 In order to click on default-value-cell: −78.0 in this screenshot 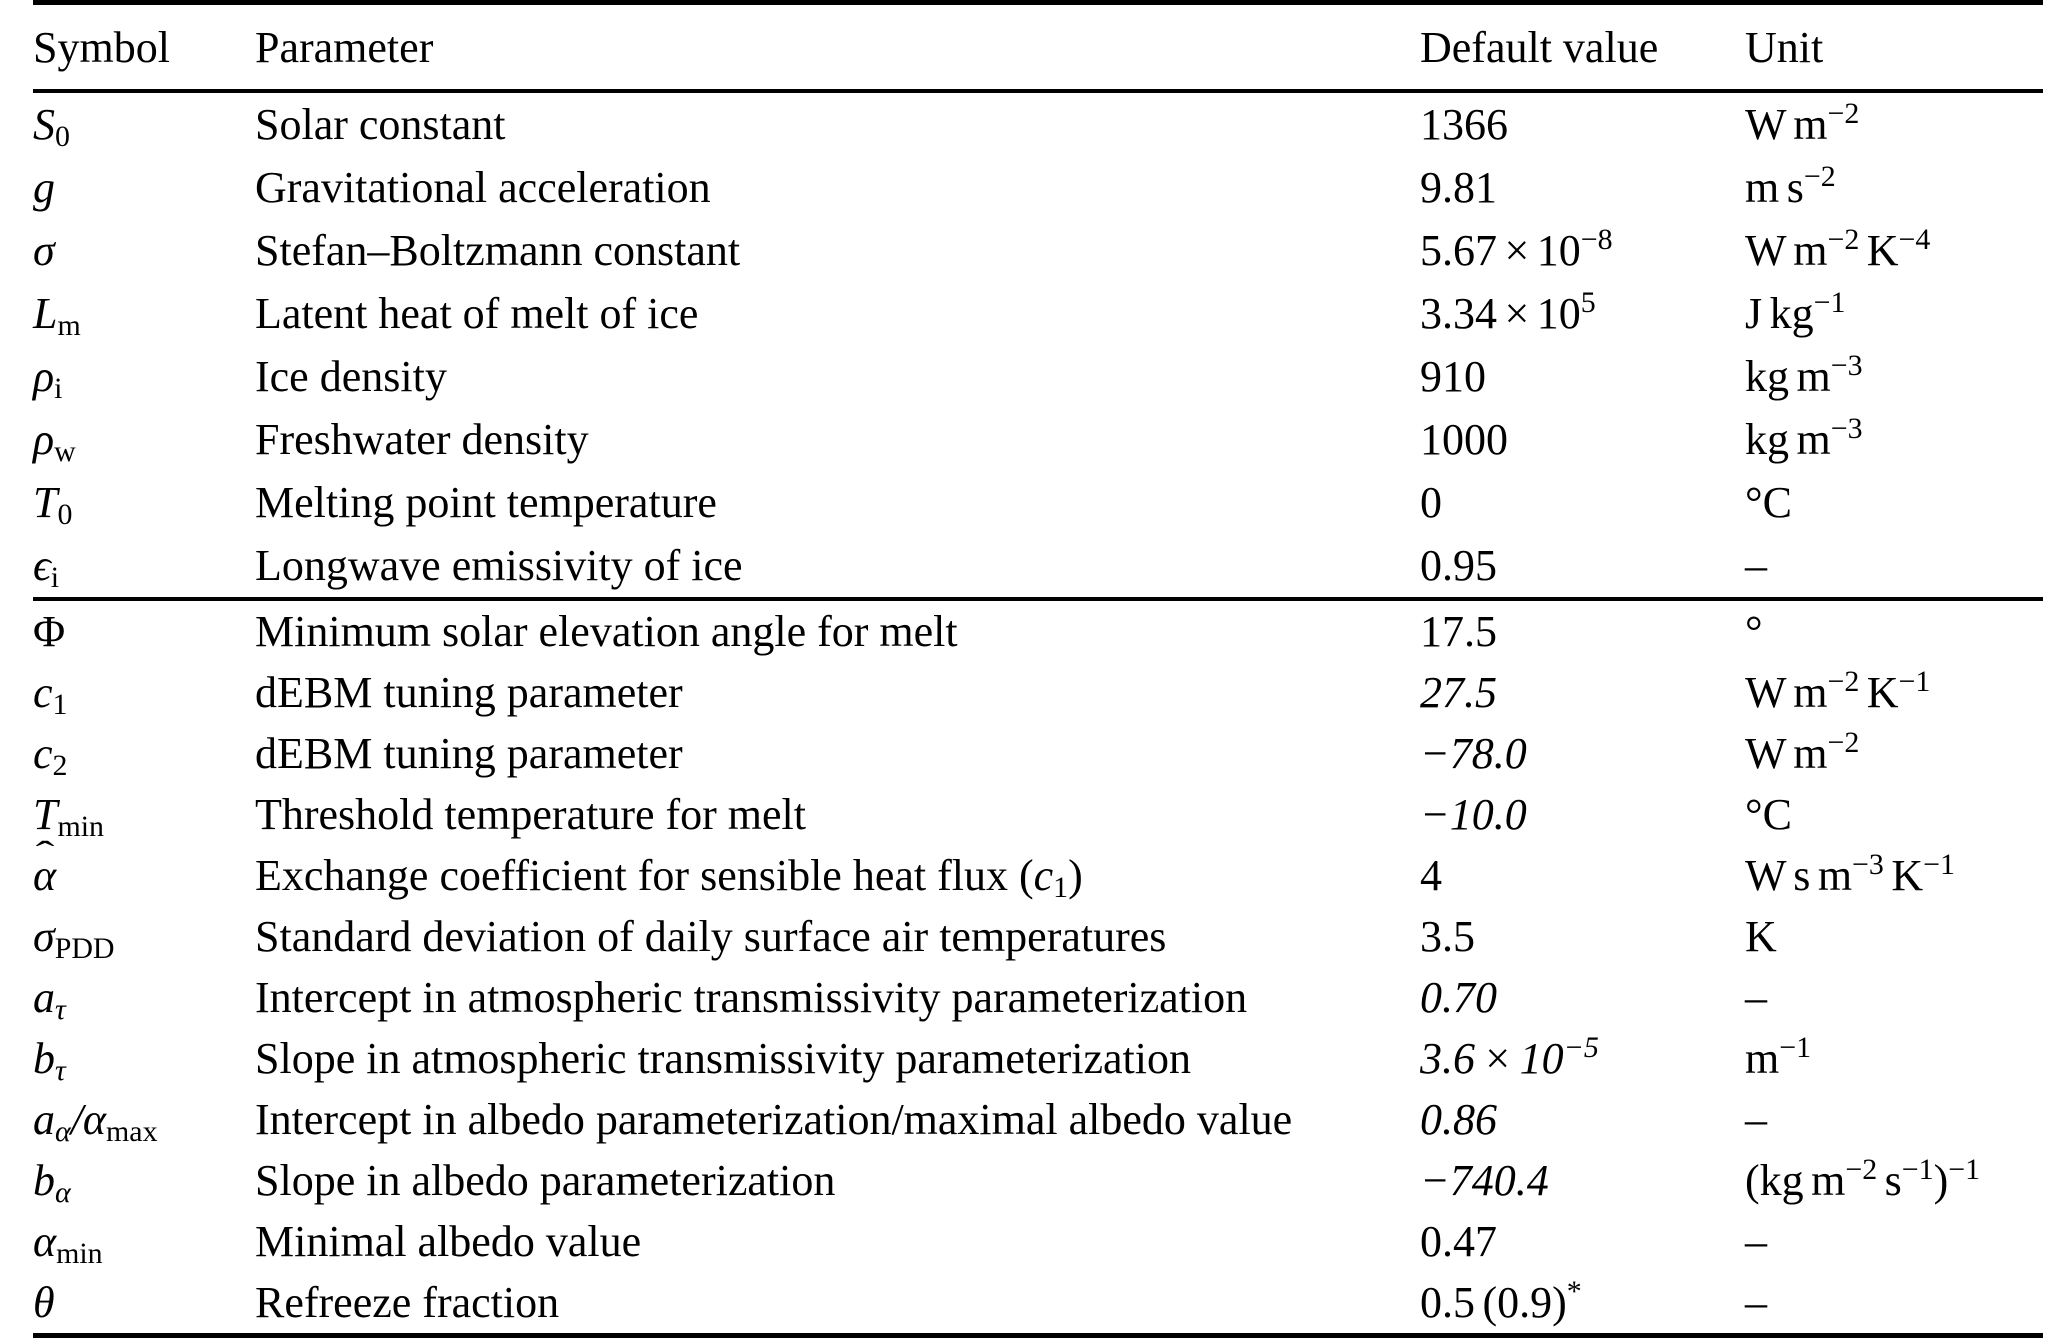, I will do `click(1473, 753)`.